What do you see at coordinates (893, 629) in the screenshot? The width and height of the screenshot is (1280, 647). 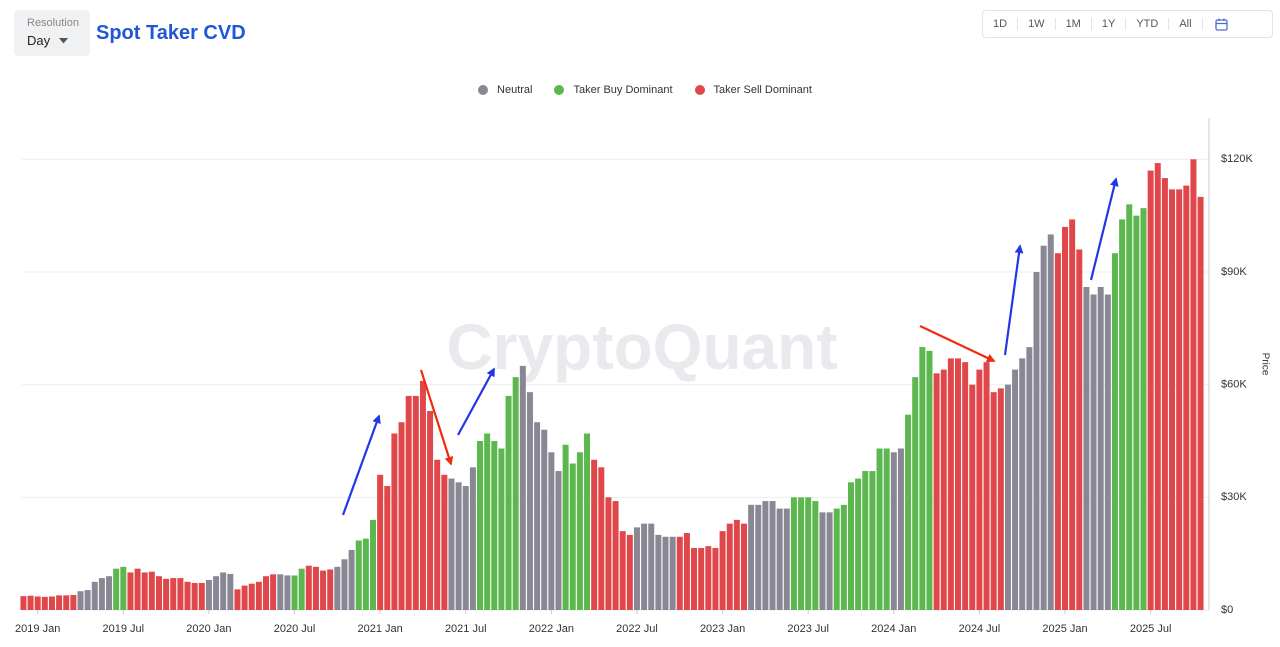 I see `x-tick-label: 2024 Jan` at bounding box center [893, 629].